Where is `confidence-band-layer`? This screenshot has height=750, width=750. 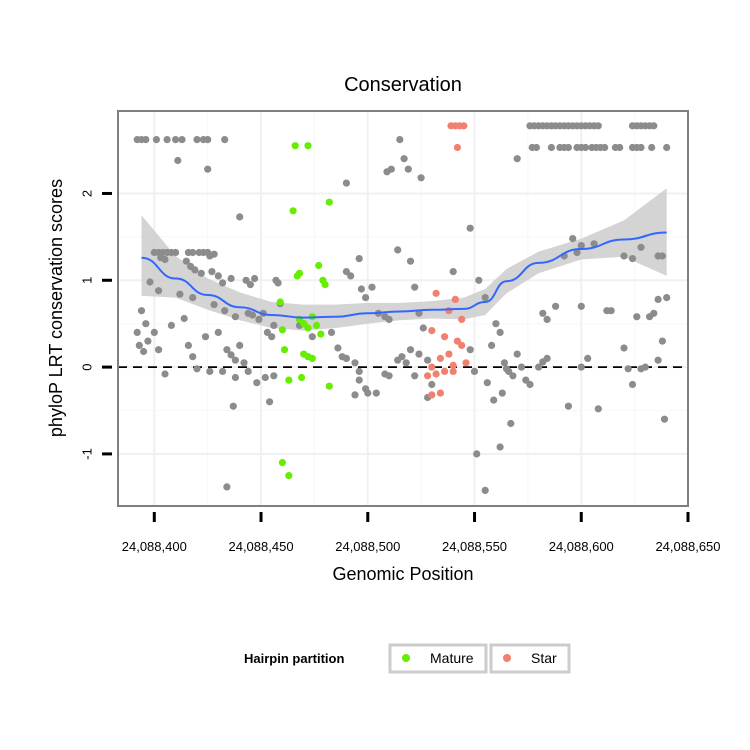
confidence-band-layer is located at coordinates (404, 259).